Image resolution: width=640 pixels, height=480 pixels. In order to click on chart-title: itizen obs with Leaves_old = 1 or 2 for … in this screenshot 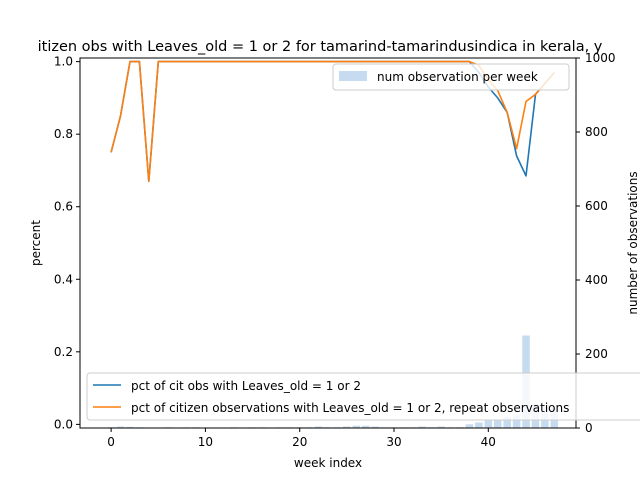, I will do `click(320, 47)`.